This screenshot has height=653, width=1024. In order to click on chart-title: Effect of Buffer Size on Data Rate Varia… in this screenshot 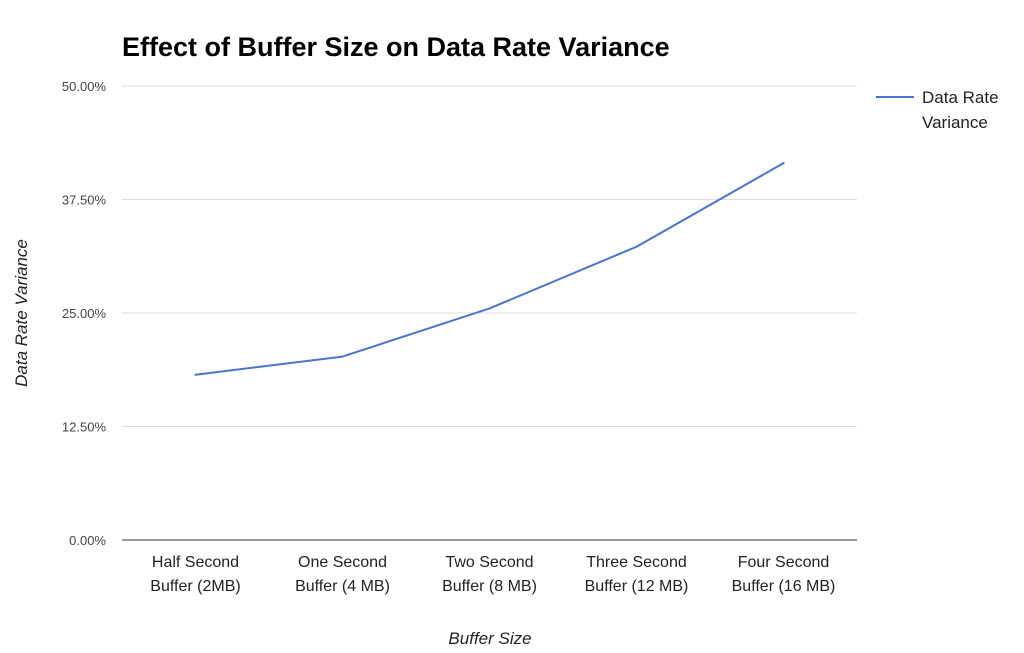, I will do `click(396, 47)`.